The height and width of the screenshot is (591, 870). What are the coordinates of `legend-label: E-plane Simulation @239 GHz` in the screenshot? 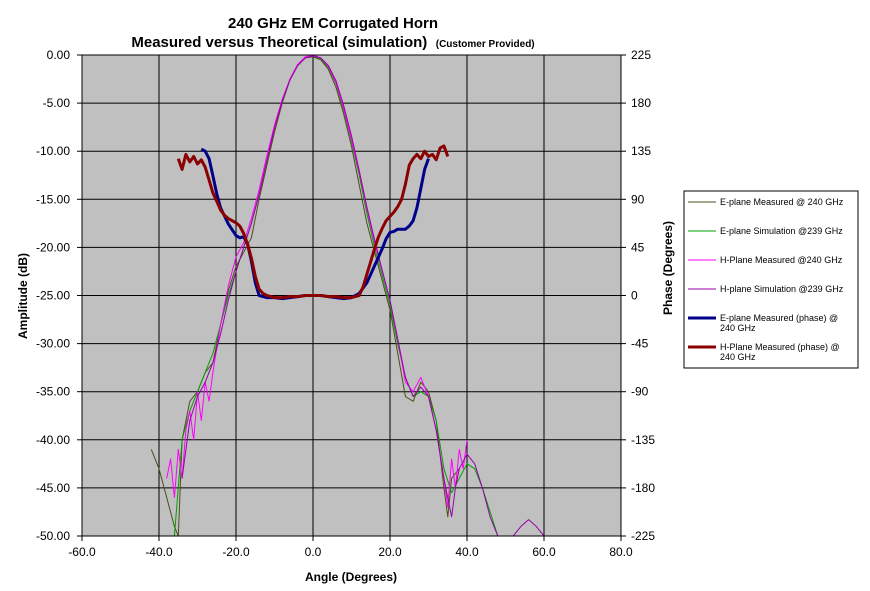 It's located at (781, 231).